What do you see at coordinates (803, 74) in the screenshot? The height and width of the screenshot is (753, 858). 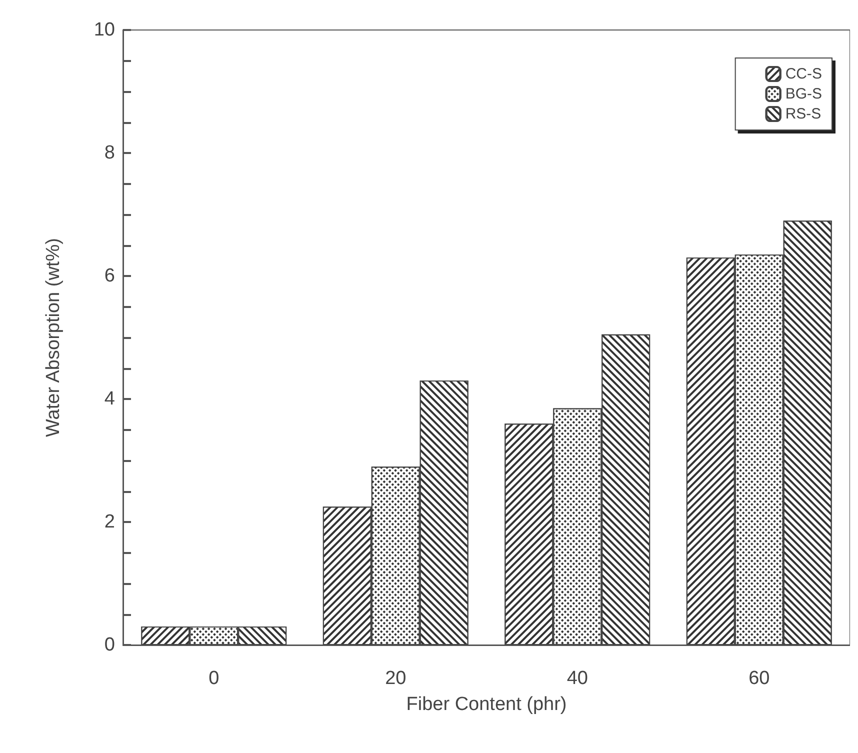 I see `legend-label: CC-S` at bounding box center [803, 74].